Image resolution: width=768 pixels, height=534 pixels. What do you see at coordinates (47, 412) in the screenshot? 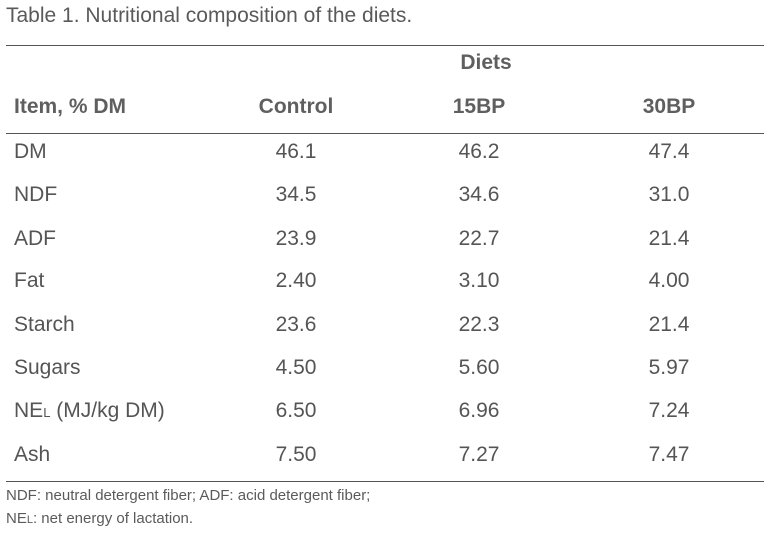
I see `item-subscript: L` at bounding box center [47, 412].